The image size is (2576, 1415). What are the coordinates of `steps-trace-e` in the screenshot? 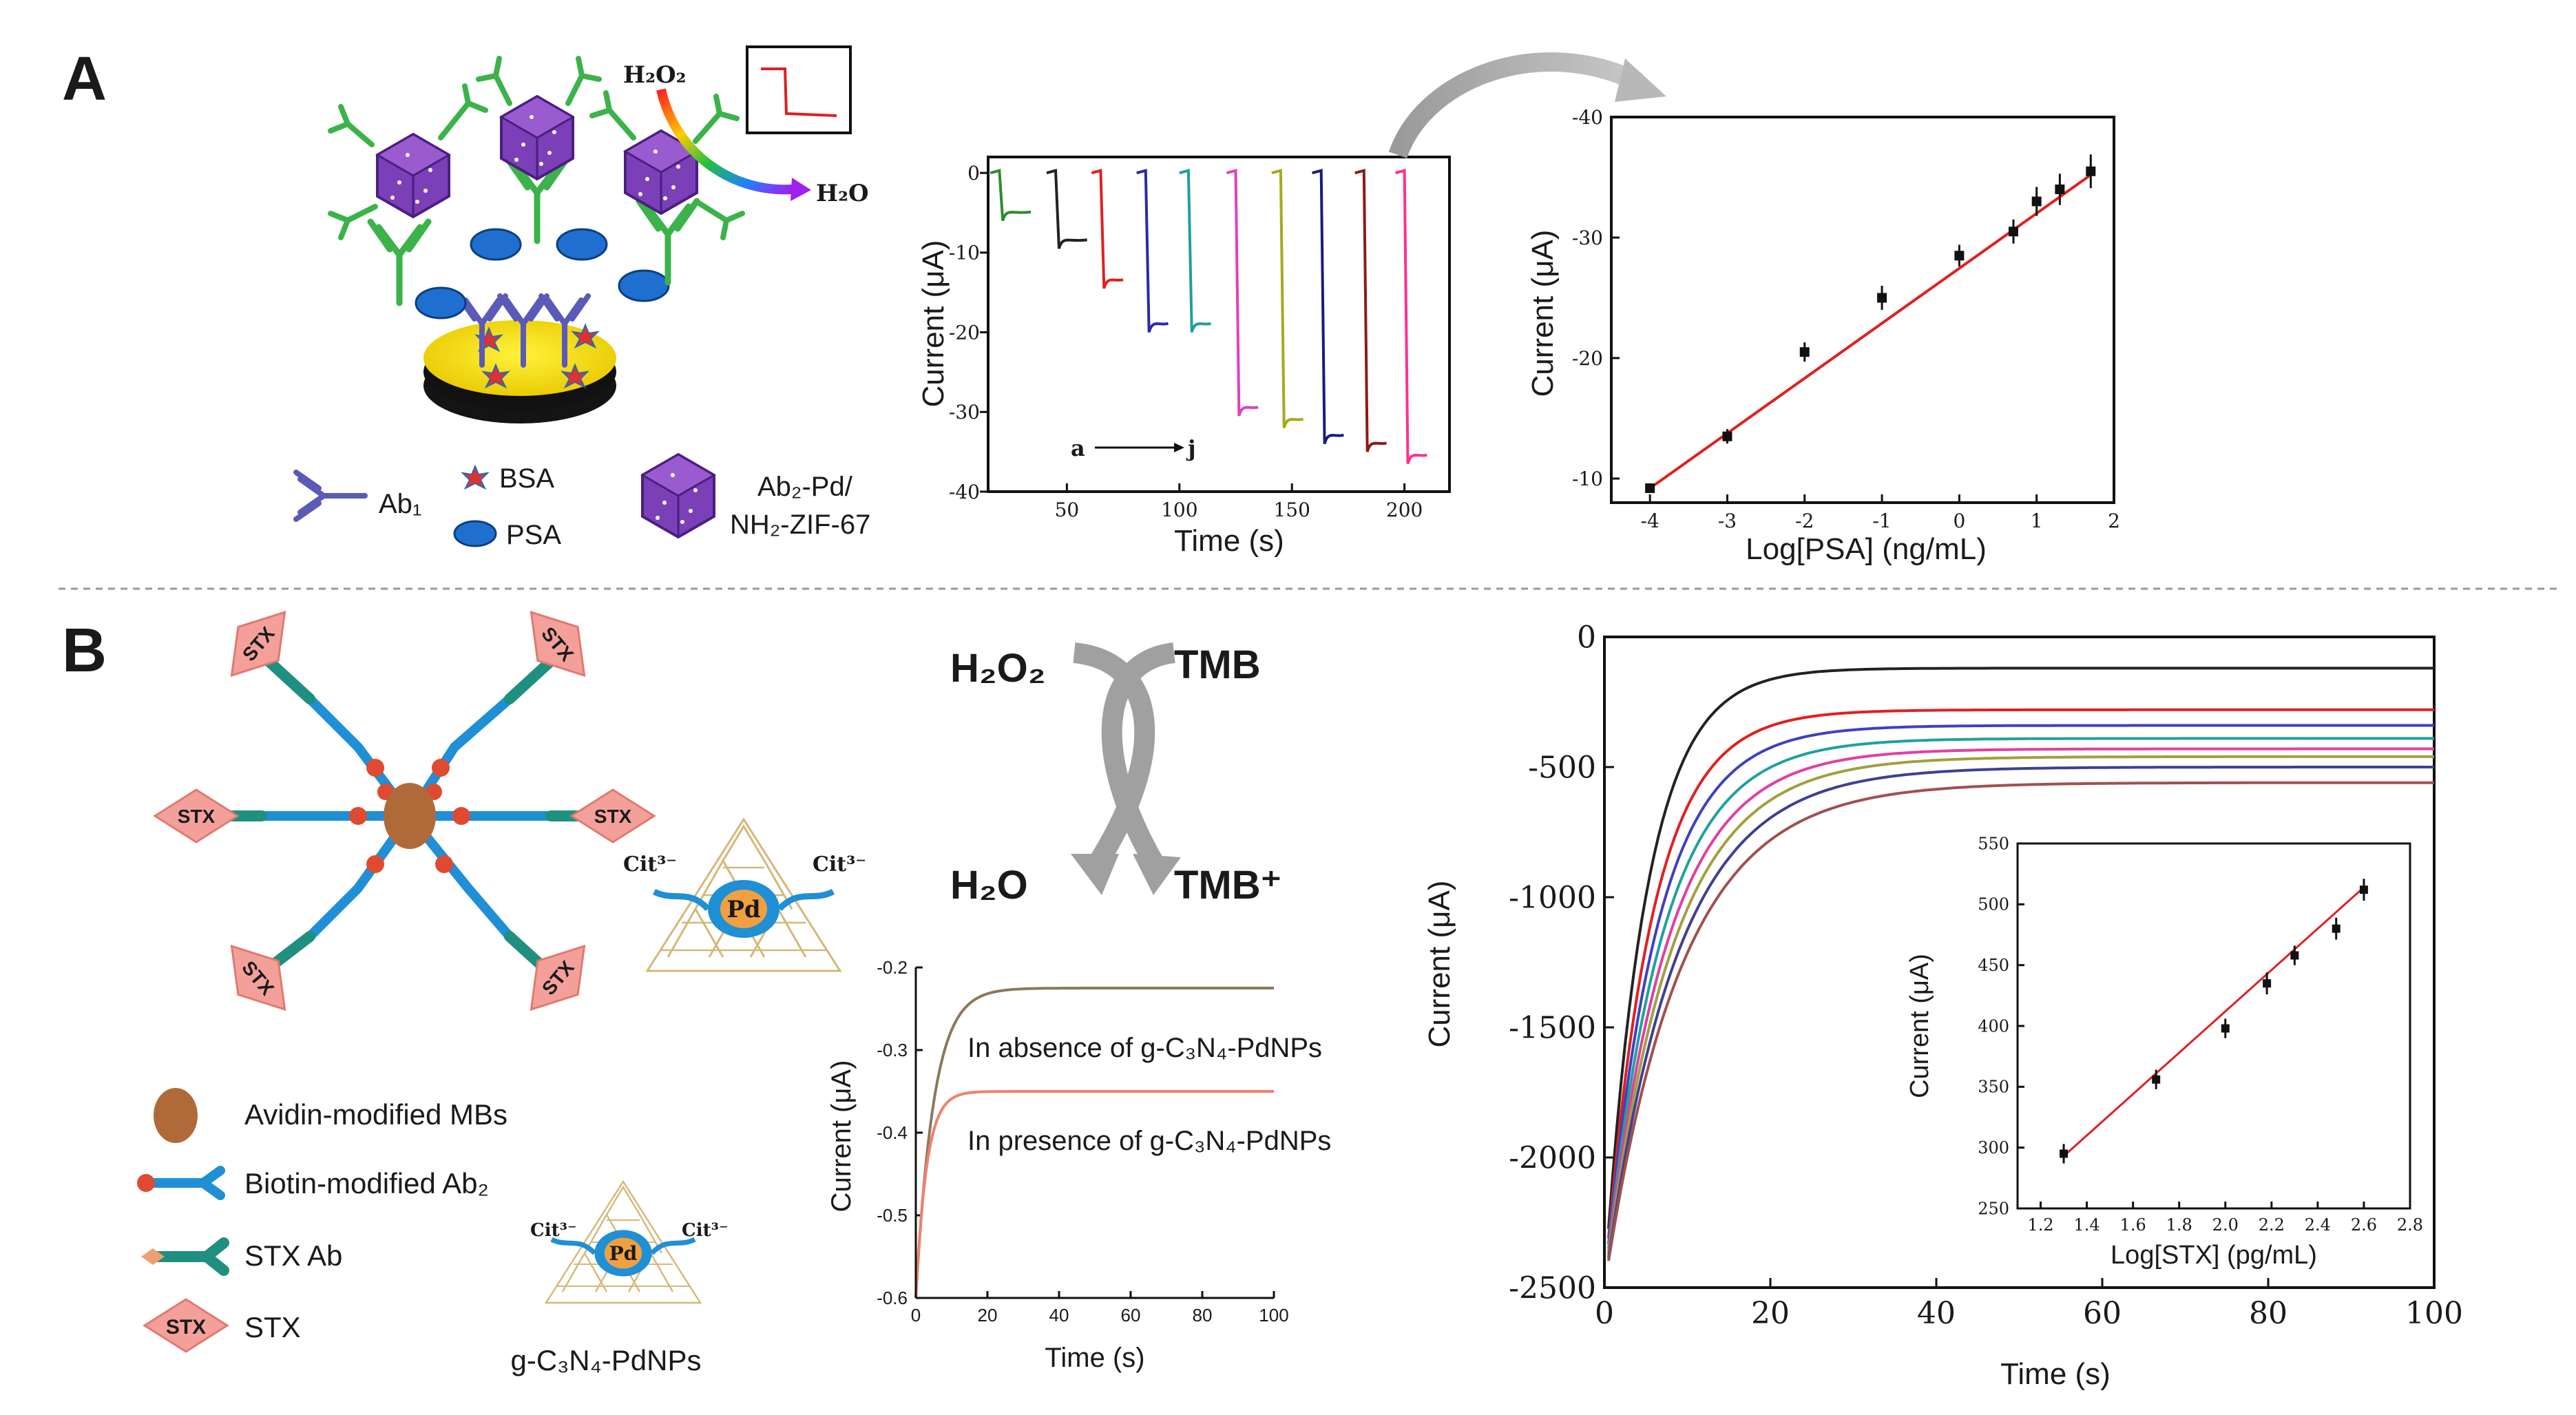 It's located at (1195, 251).